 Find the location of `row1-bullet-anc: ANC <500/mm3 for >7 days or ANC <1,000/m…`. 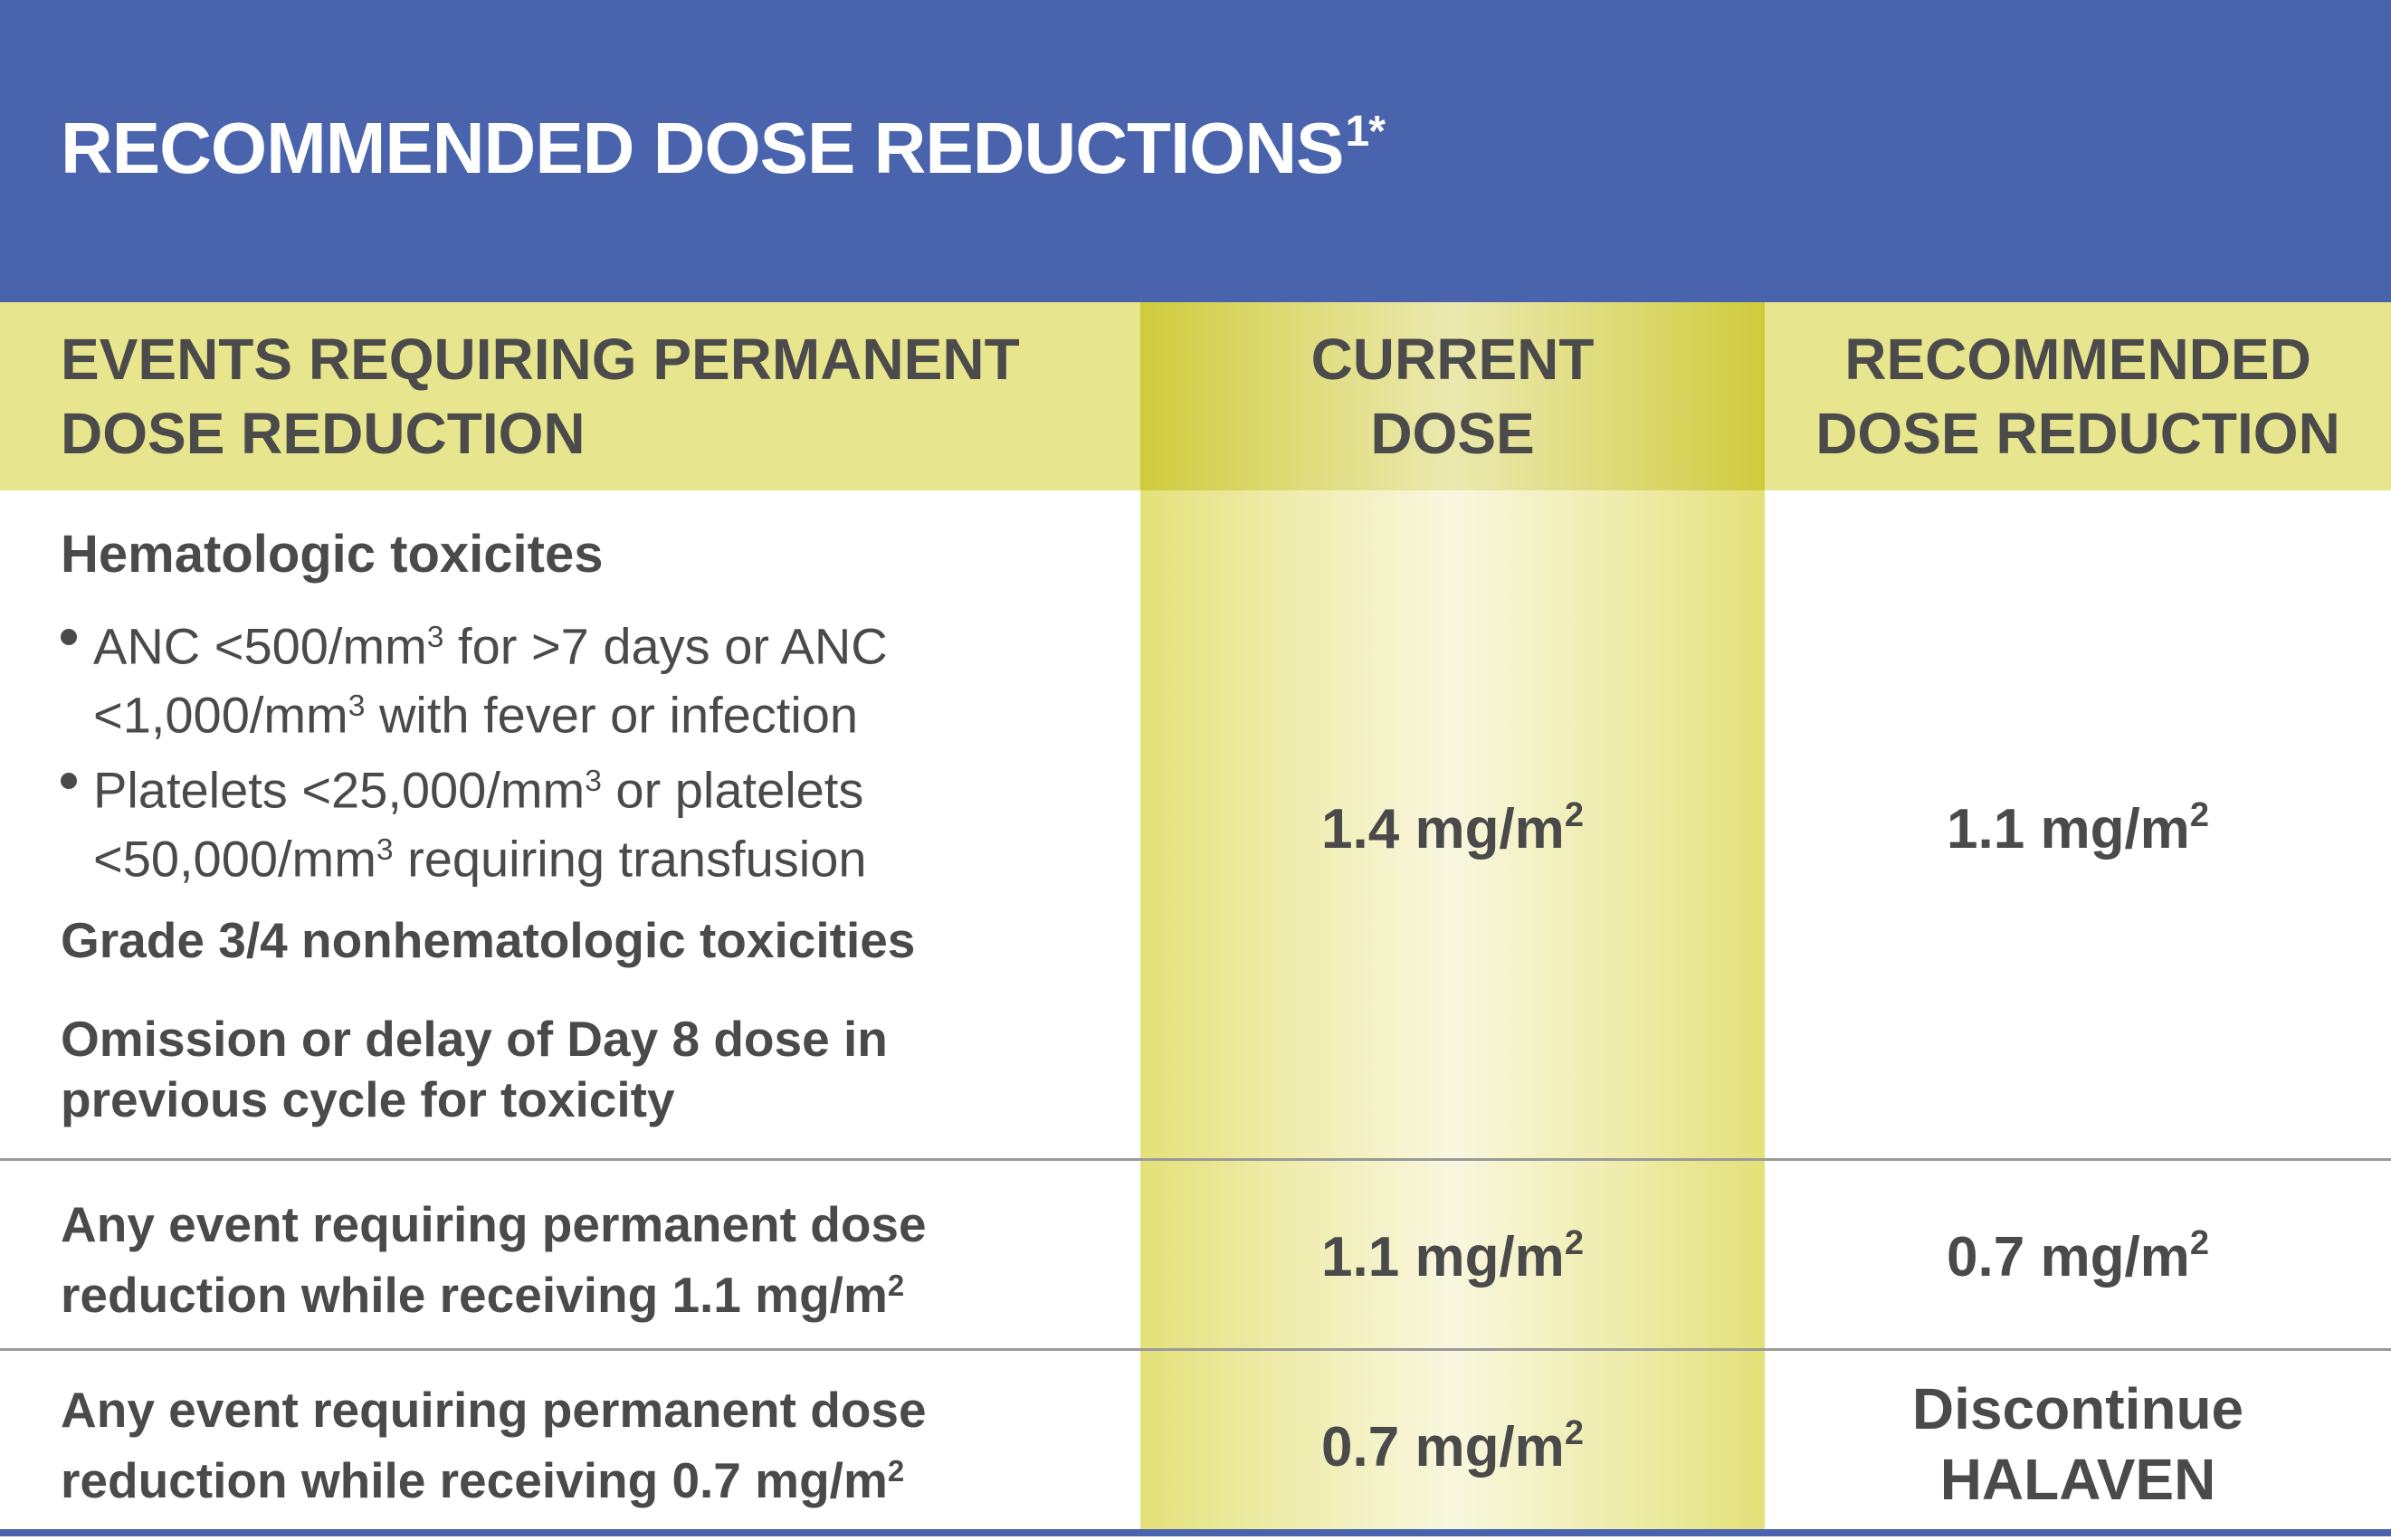

row1-bullet-anc: ANC <500/mm3 for >7 days or ANC <1,000/m… is located at coordinates (475, 677).